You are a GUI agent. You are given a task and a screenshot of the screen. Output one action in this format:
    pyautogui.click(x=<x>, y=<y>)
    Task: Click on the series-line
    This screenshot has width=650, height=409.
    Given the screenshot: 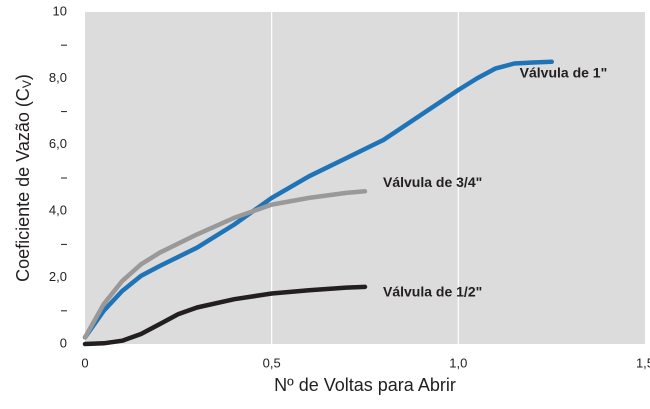 What is the action you would take?
    pyautogui.click(x=225, y=315)
    